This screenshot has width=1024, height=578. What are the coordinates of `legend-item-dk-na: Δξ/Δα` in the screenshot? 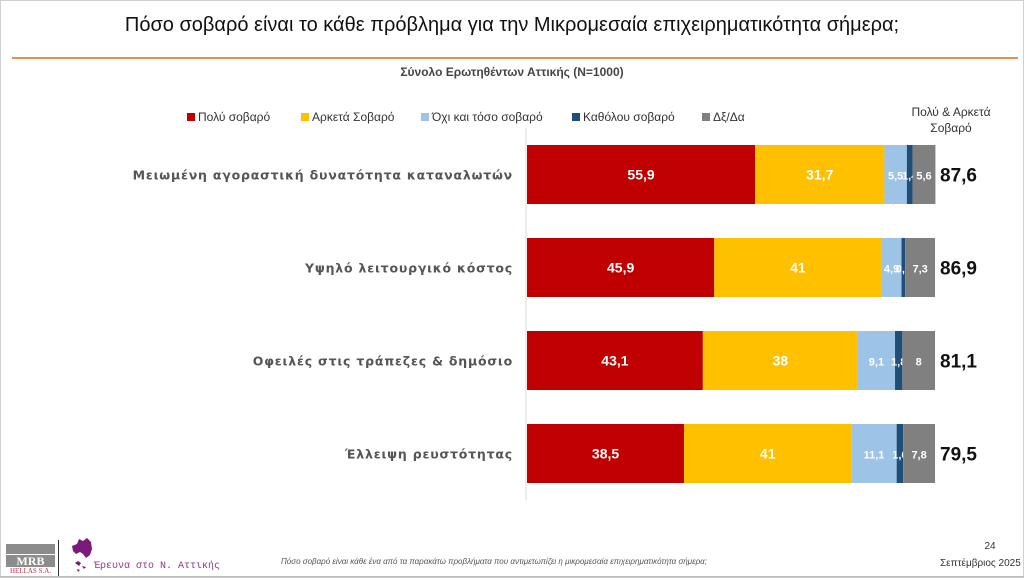 It's located at (723, 117).